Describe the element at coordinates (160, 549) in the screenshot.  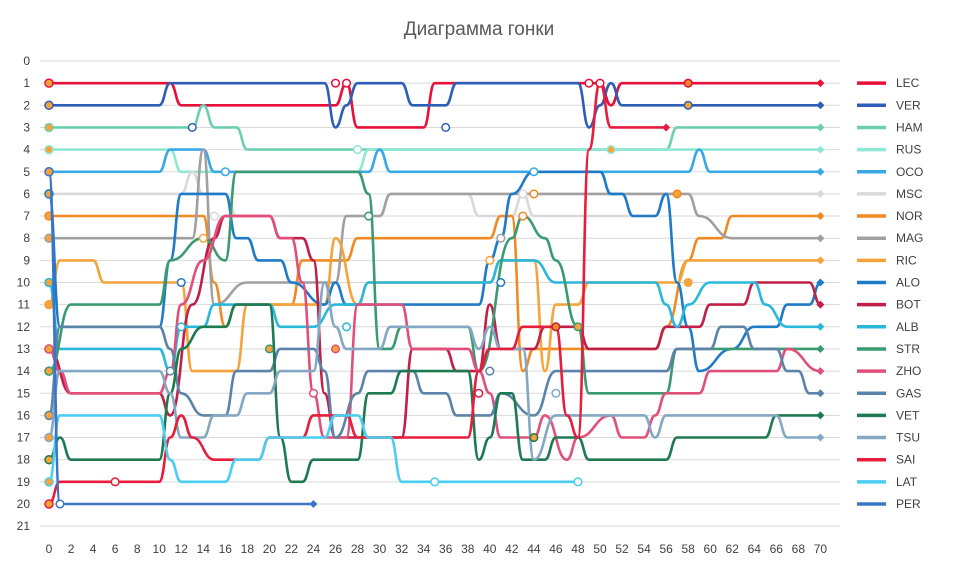
I see `x-tick-label: 10` at that location.